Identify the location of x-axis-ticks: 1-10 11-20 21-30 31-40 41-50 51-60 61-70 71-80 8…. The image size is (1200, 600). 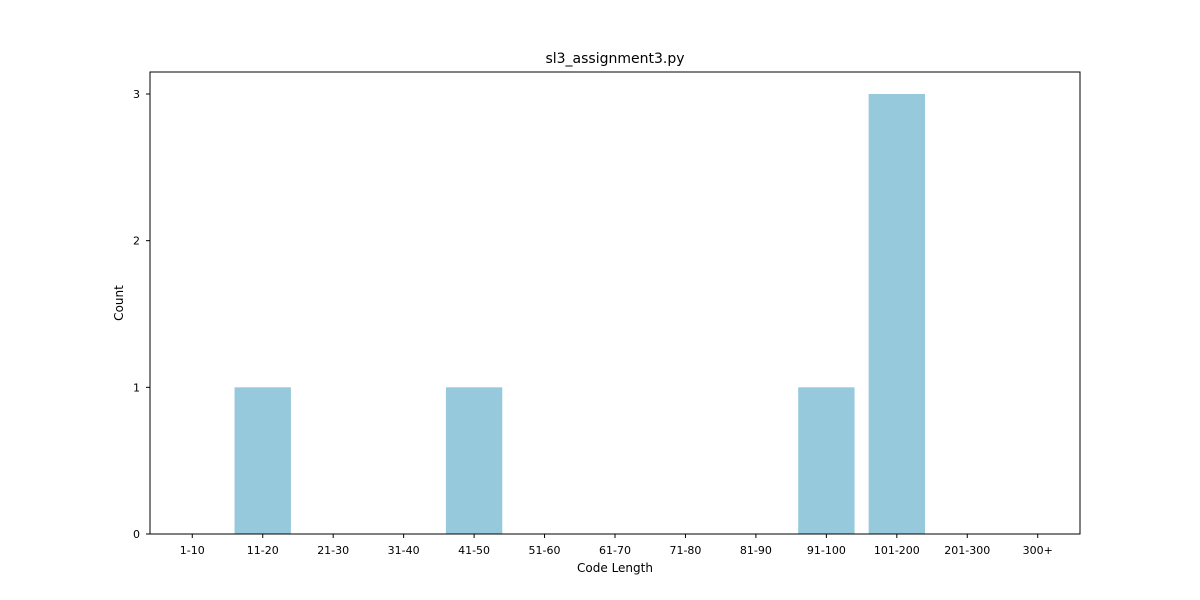
(616, 545).